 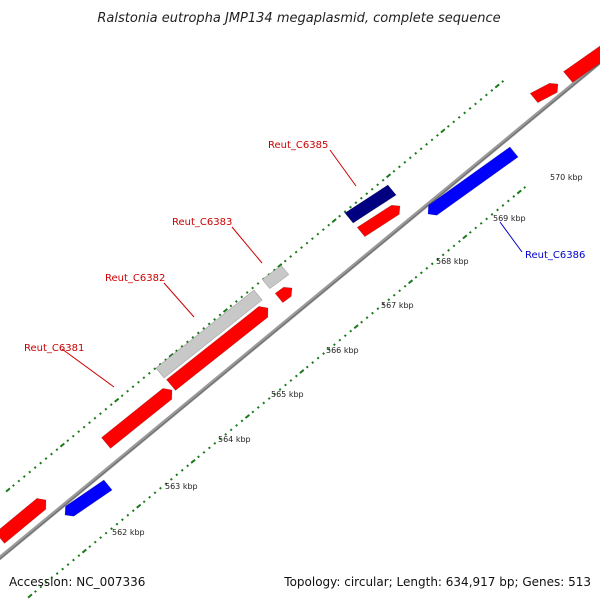 I want to click on gene-arrow-forward-left-edge, so click(x=23, y=521).